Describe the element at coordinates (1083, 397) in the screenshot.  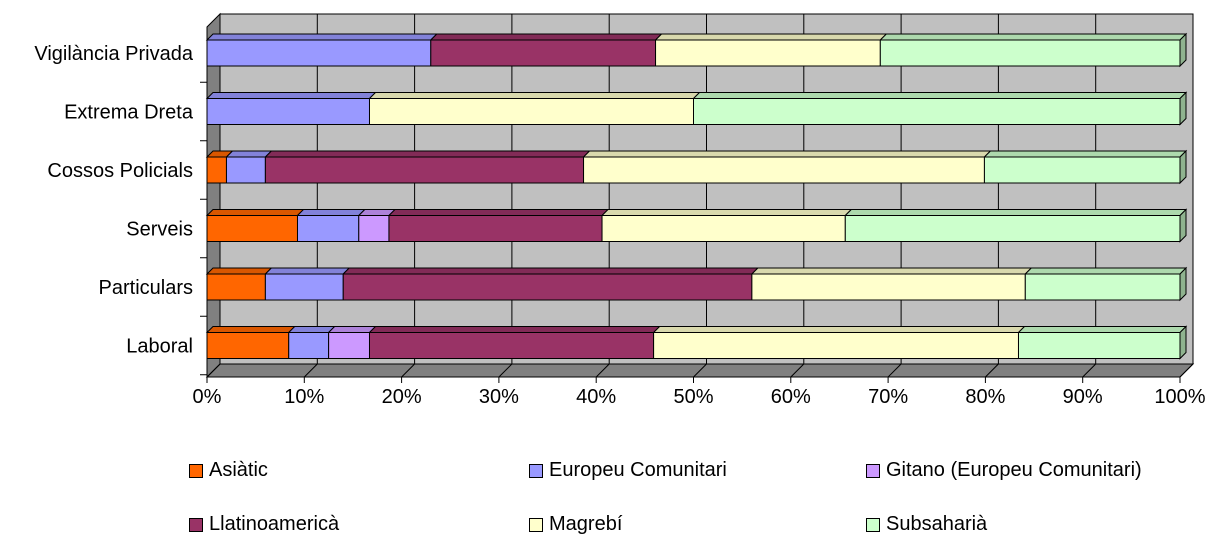
I see `x-tick-label: 90%` at that location.